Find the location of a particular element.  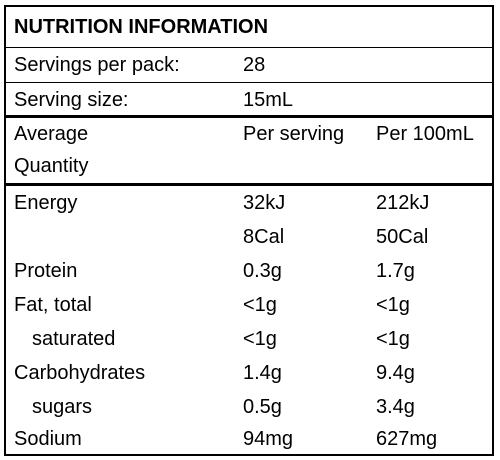

servings-row: Servings per pack: 28 is located at coordinates (249, 65).